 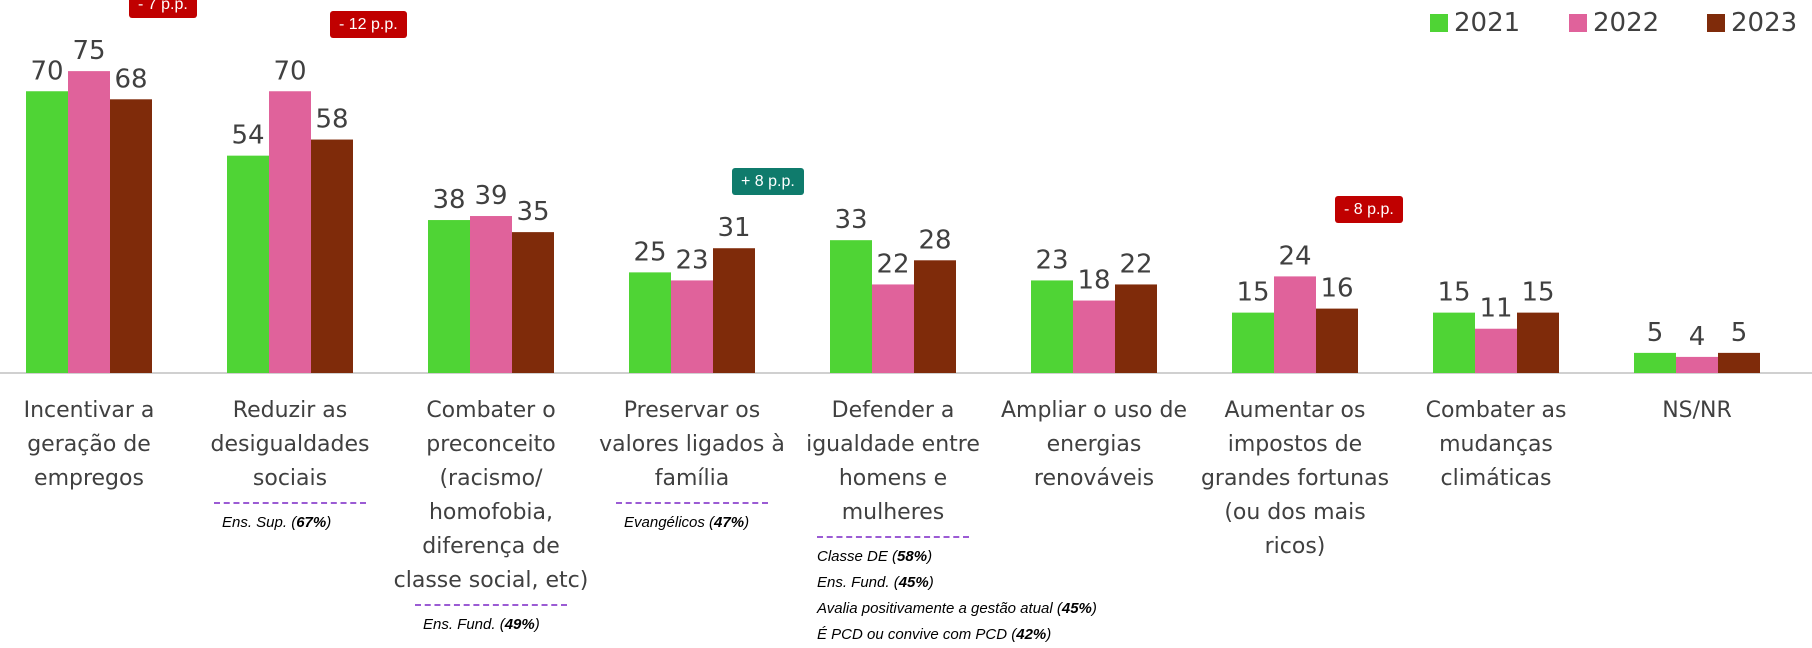 I want to click on notes: Evangélicos (47%), so click(x=686, y=523).